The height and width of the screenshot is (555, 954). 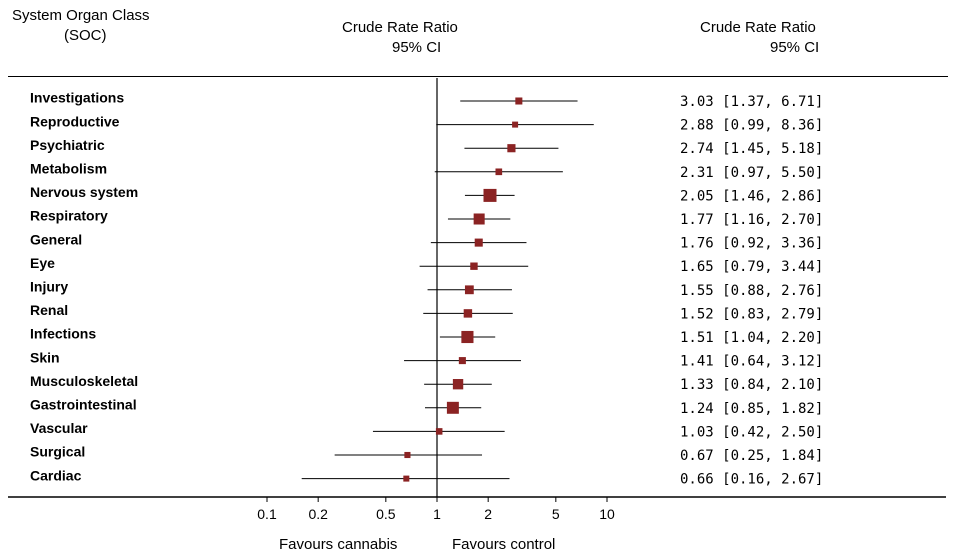 What do you see at coordinates (426, 241) in the screenshot?
I see `forest-row: General 1.76 [0.92, 3.36]` at bounding box center [426, 241].